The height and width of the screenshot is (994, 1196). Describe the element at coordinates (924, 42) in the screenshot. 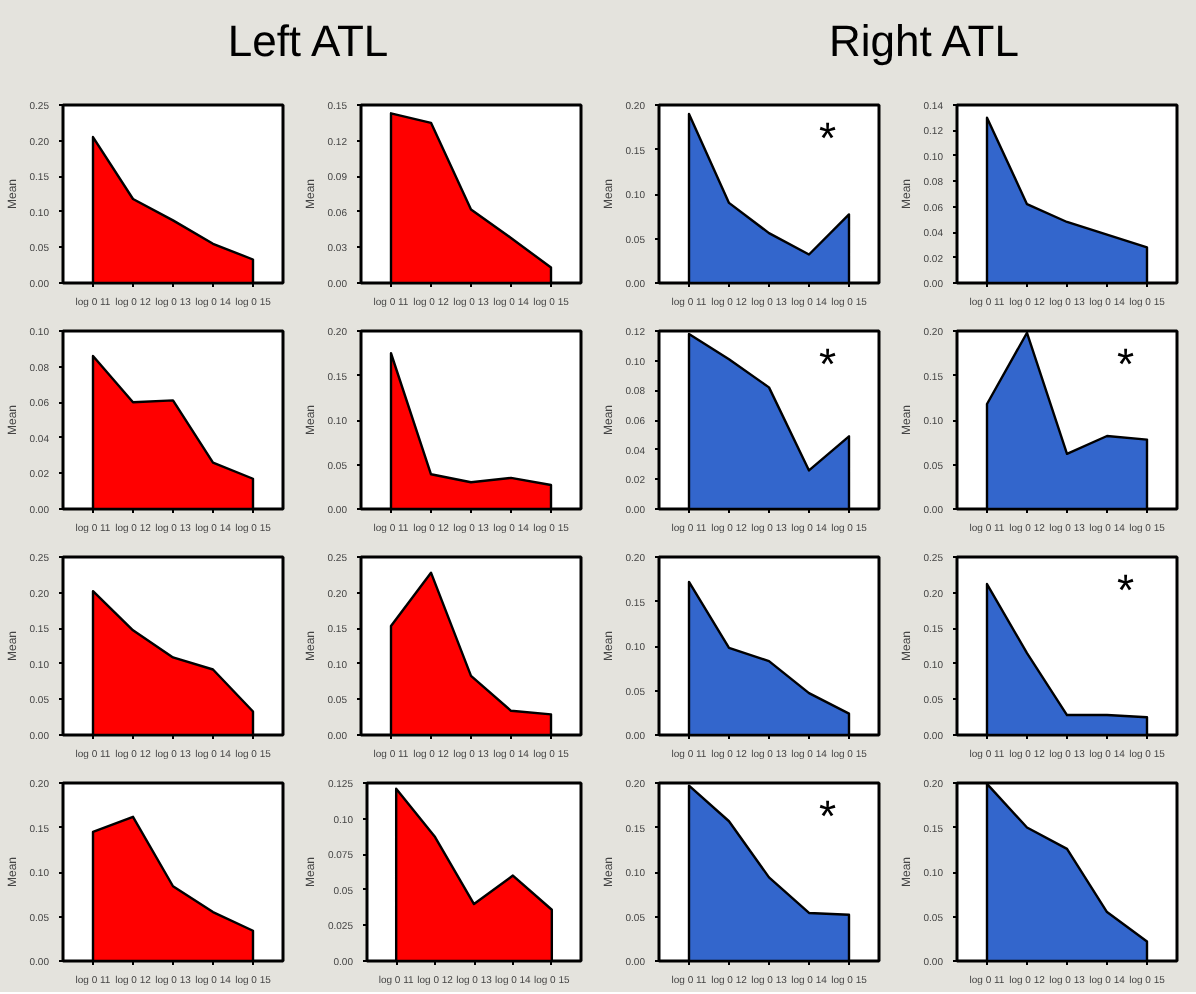

I see `chart-title: Right ATL` at that location.